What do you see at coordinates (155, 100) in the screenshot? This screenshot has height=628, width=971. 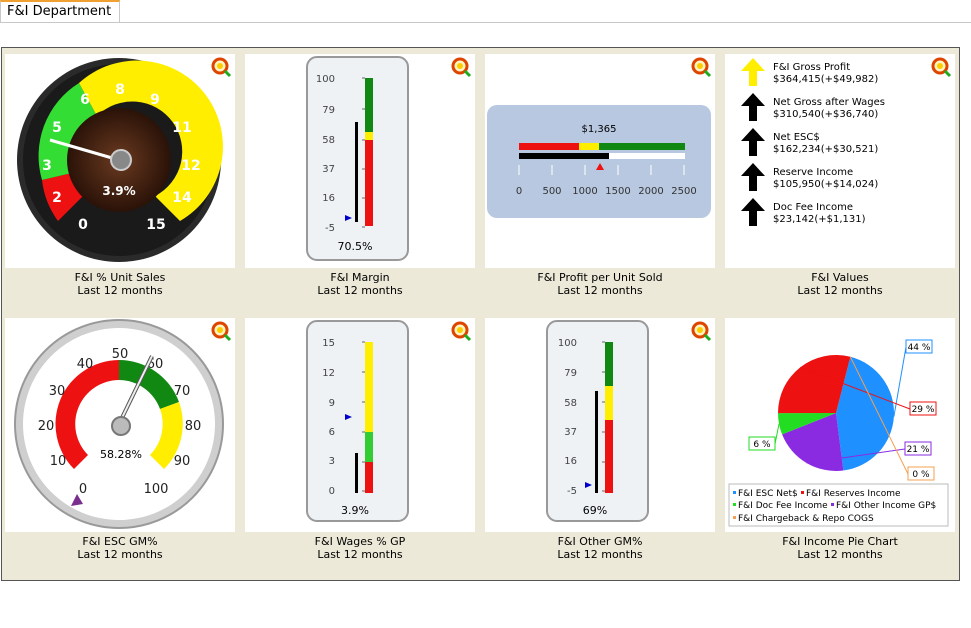 I see `scale-label-9: 9` at bounding box center [155, 100].